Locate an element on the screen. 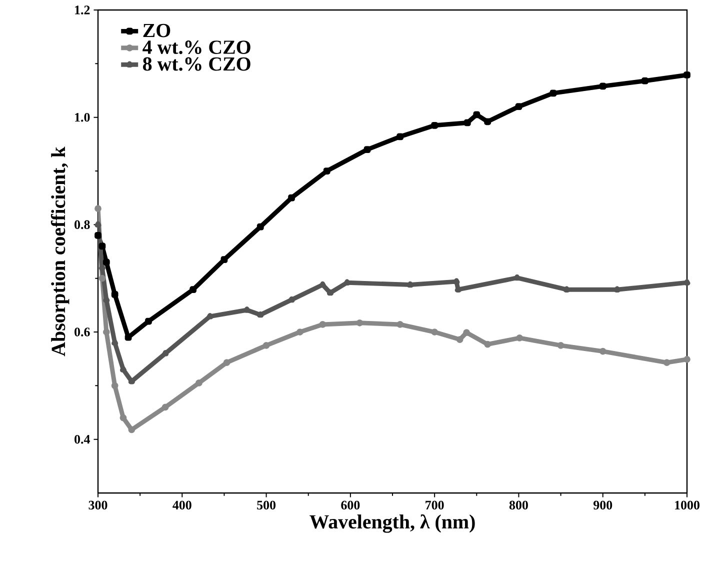 This screenshot has width=709, height=575. legend-label: 8 wt.% CZO is located at coordinates (196, 64).